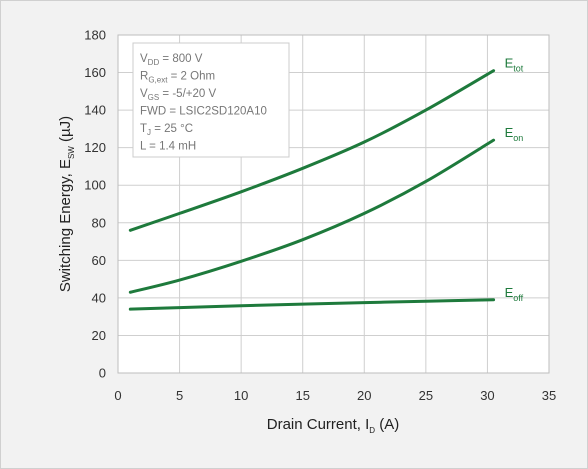 This screenshot has width=588, height=469. What do you see at coordinates (95, 185) in the screenshot?
I see `y-tick-label: 100` at bounding box center [95, 185].